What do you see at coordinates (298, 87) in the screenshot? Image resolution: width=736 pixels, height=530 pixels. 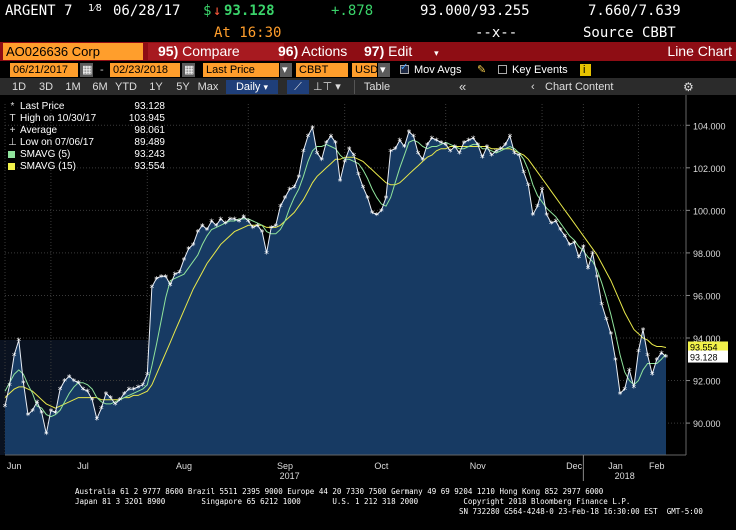 I see `line-draw-icon: ⟋` at bounding box center [298, 87].